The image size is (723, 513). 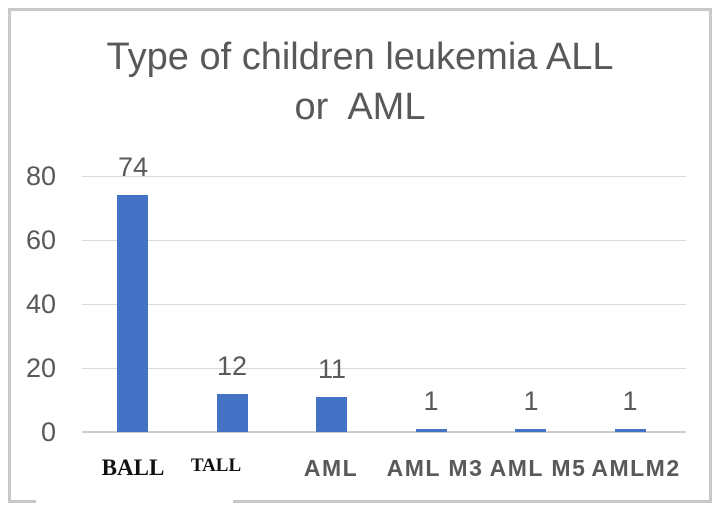 What do you see at coordinates (232, 366) in the screenshot?
I see `bar-value-label-1: 12` at bounding box center [232, 366].